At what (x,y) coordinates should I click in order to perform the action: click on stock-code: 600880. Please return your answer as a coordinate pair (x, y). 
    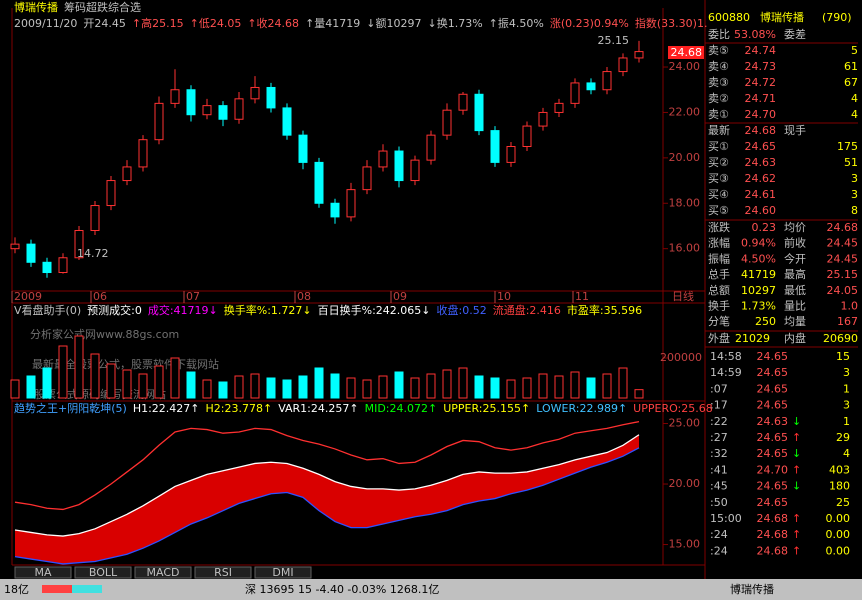
    Looking at the image, I should click on (729, 17).